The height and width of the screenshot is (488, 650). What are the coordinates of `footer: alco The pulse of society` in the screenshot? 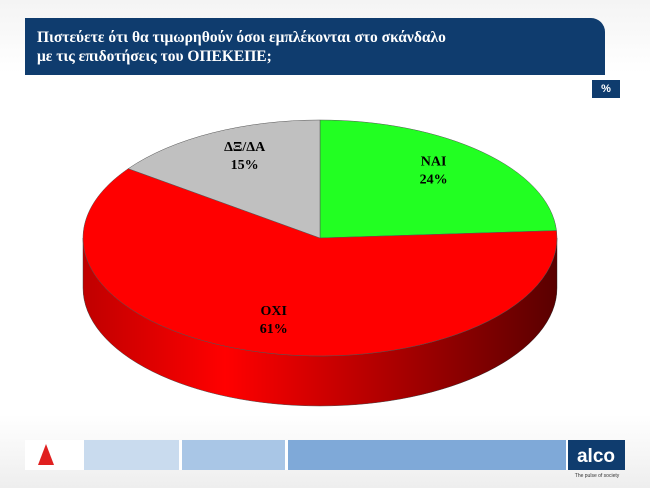 It's located at (325, 459).